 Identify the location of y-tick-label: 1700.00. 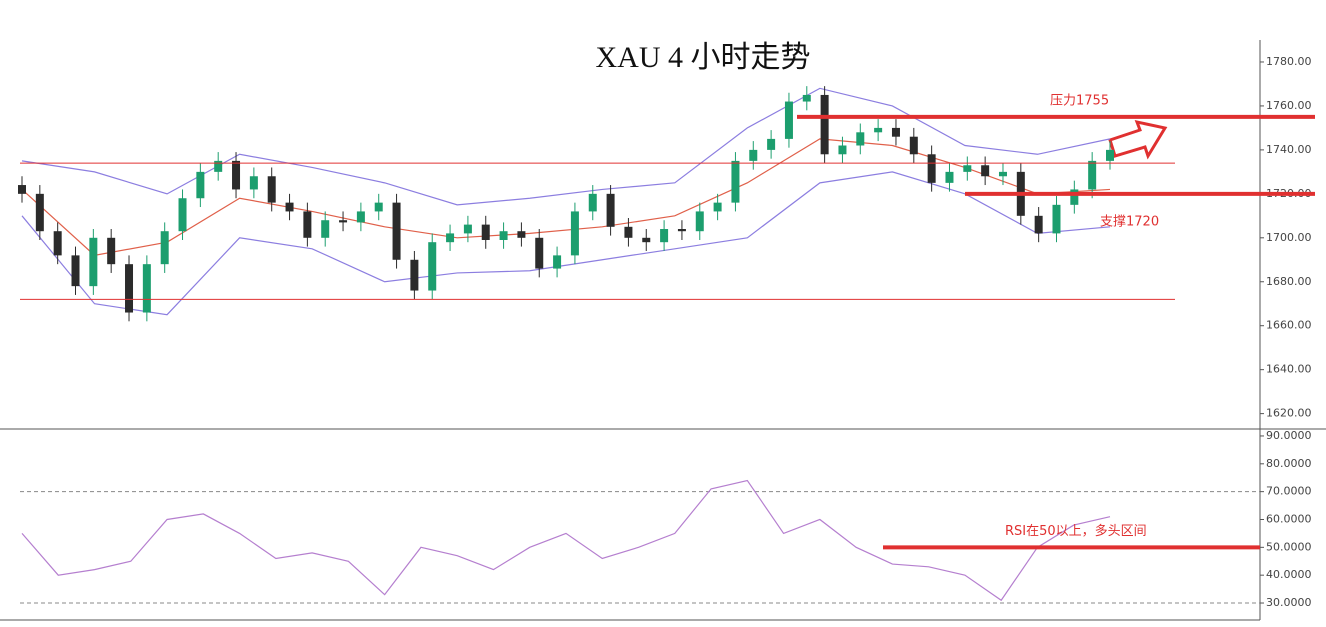
(1289, 237).